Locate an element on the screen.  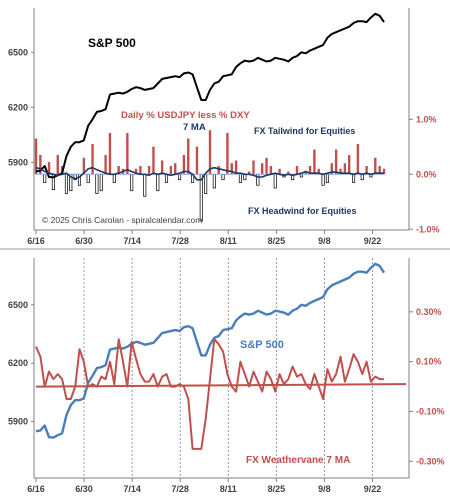
y2-tick-label: 0.30% is located at coordinates (429, 312).